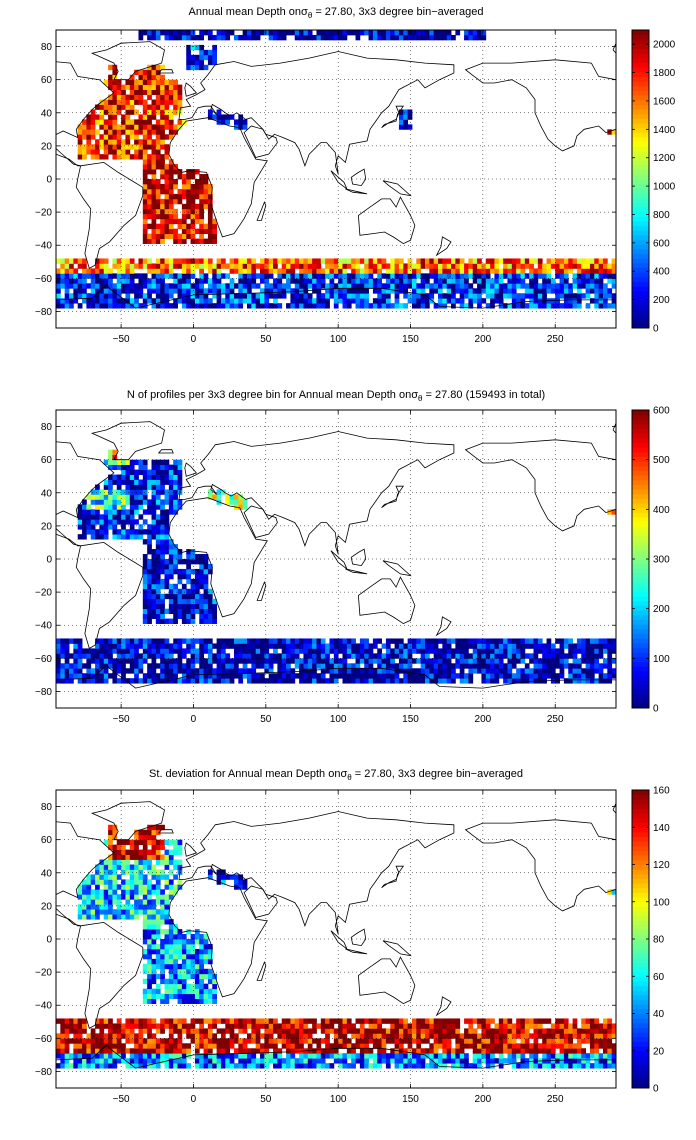  I want to click on y-tick-label: −80, so click(43, 692).